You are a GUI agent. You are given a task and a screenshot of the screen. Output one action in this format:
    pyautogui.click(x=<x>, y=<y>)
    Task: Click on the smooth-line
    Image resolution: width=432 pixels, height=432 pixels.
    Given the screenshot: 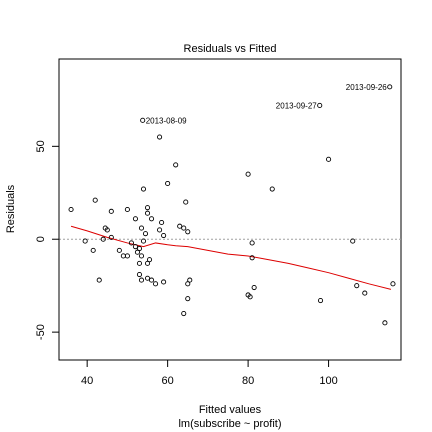 What is the action you would take?
    pyautogui.click(x=231, y=257)
    